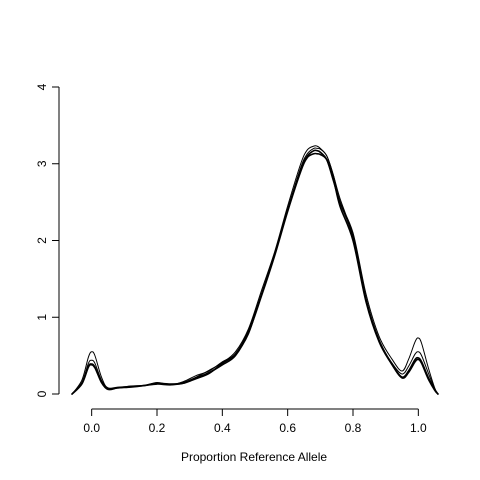  What do you see at coordinates (255, 421) in the screenshot?
I see `x-axis: 0.0 0.2 0.4 0.6 0.8 1.0` at bounding box center [255, 421].